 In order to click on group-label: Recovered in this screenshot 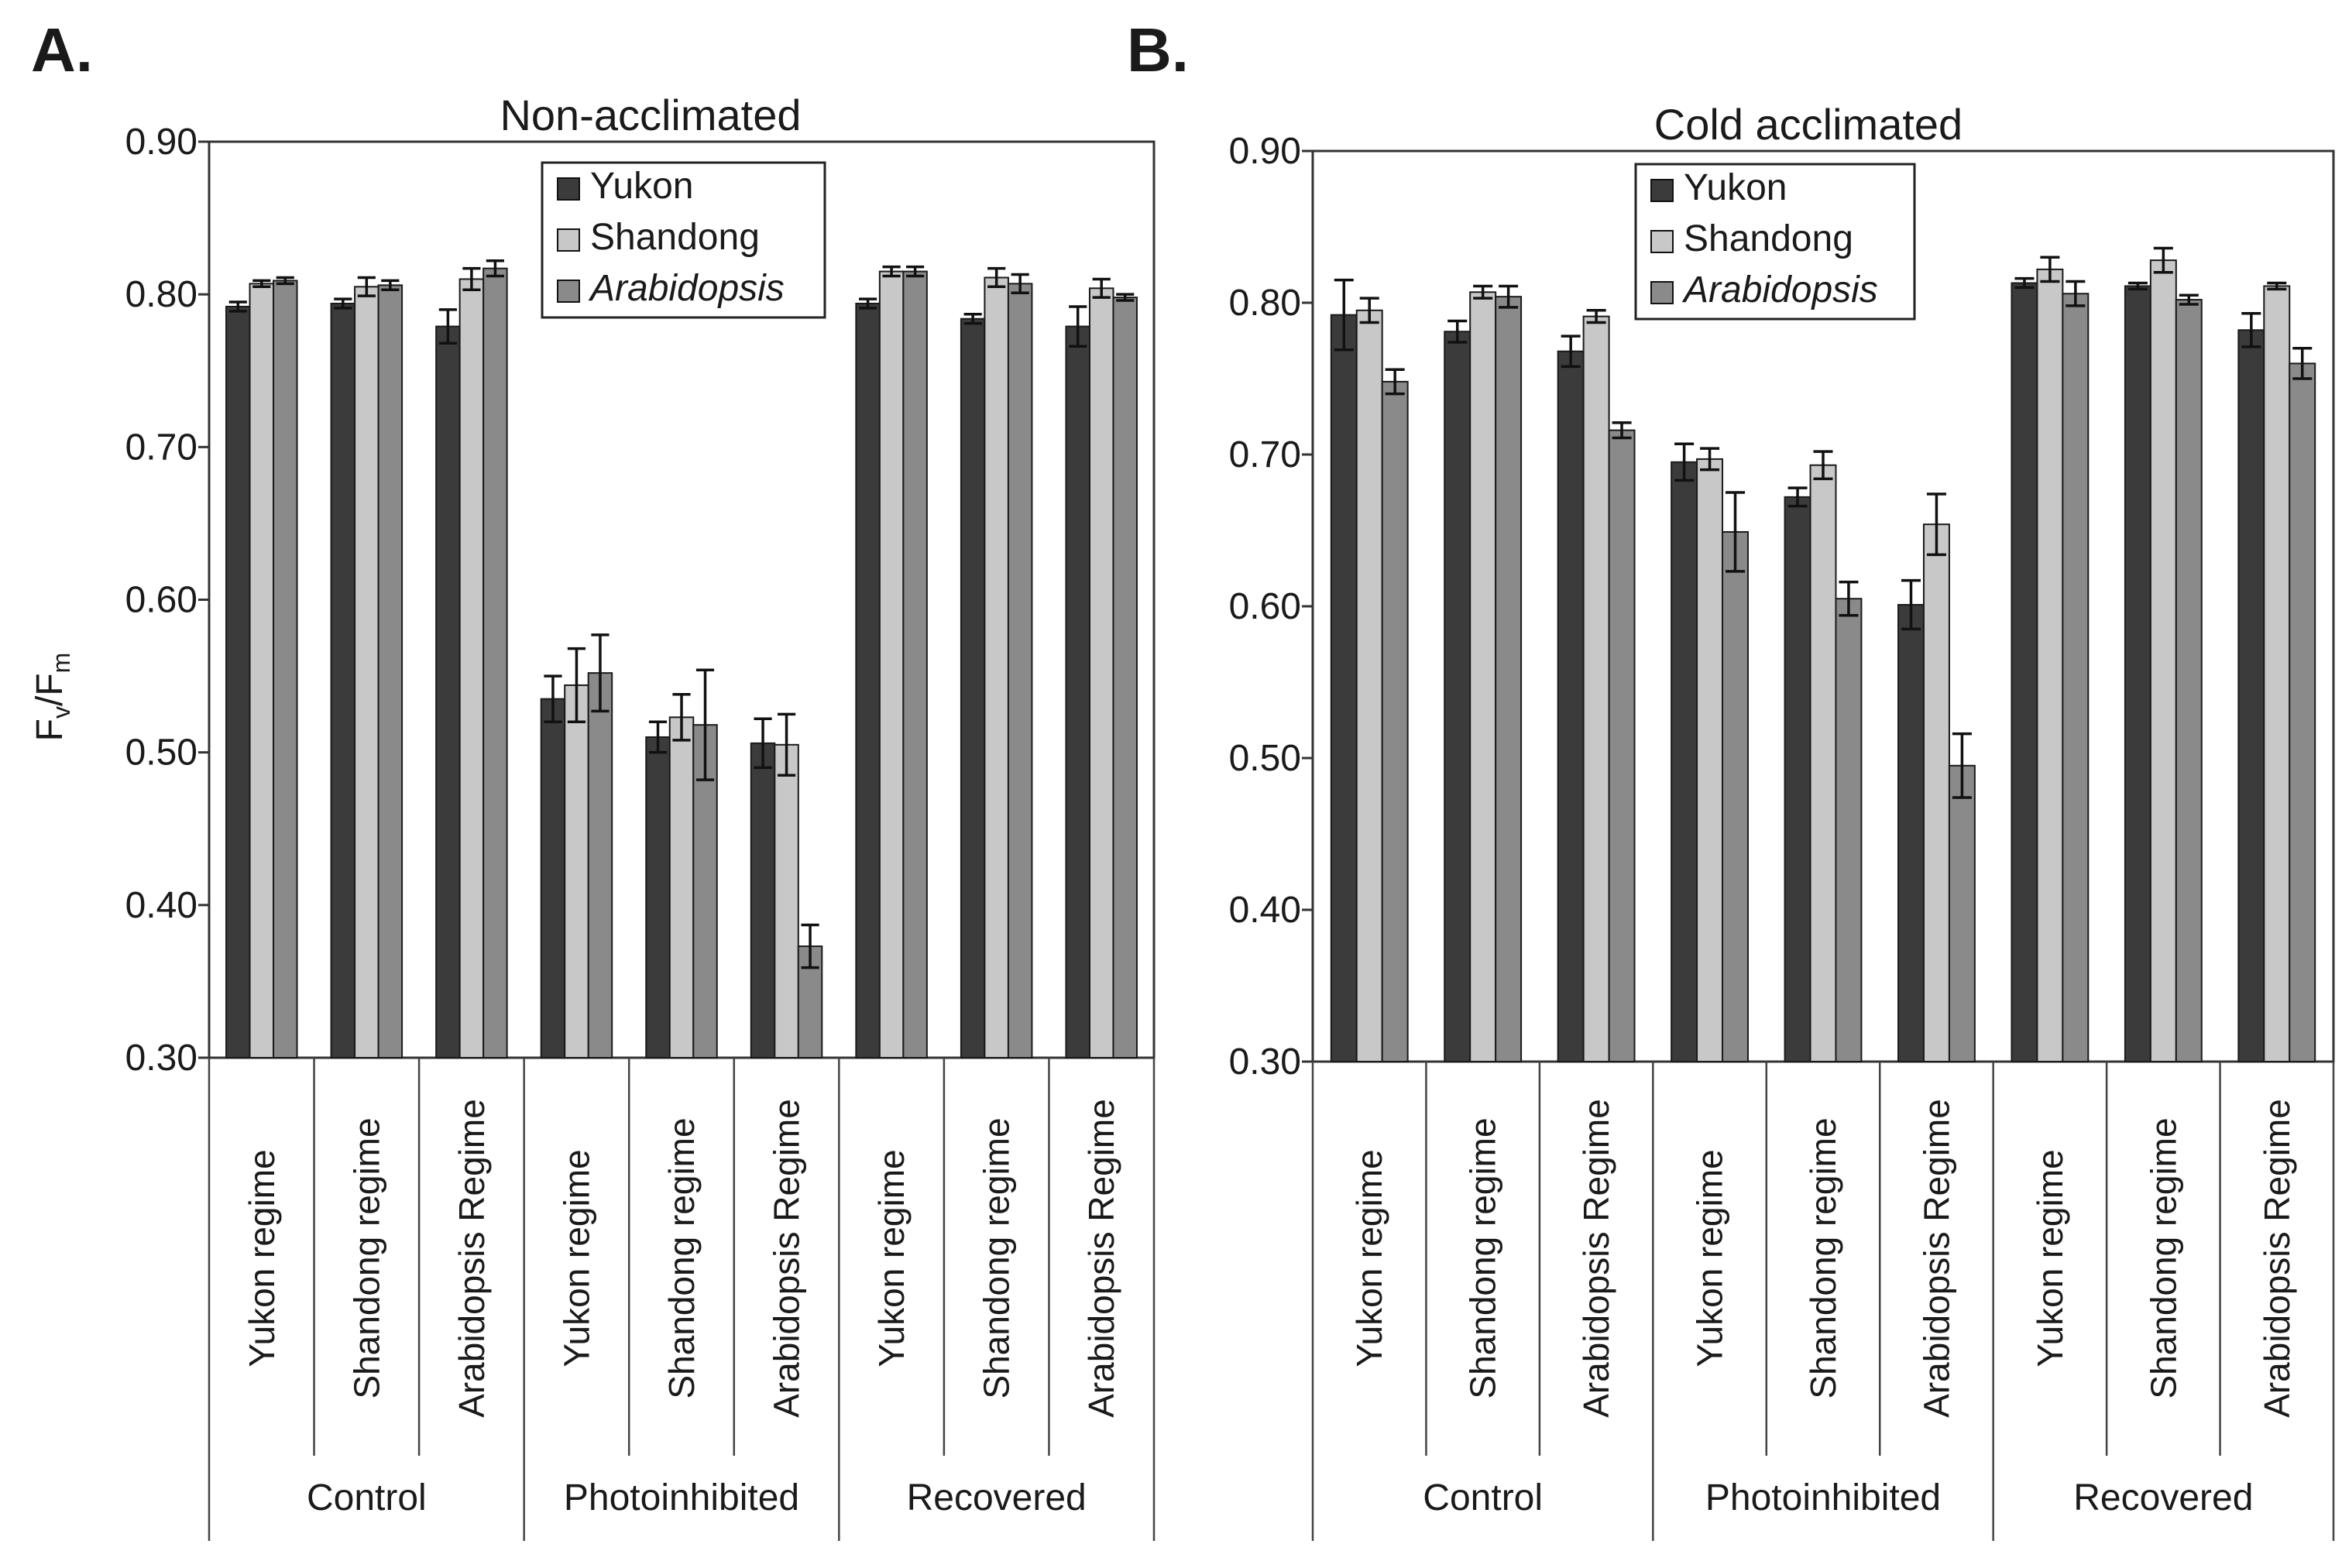, I will do `click(2163, 1497)`.